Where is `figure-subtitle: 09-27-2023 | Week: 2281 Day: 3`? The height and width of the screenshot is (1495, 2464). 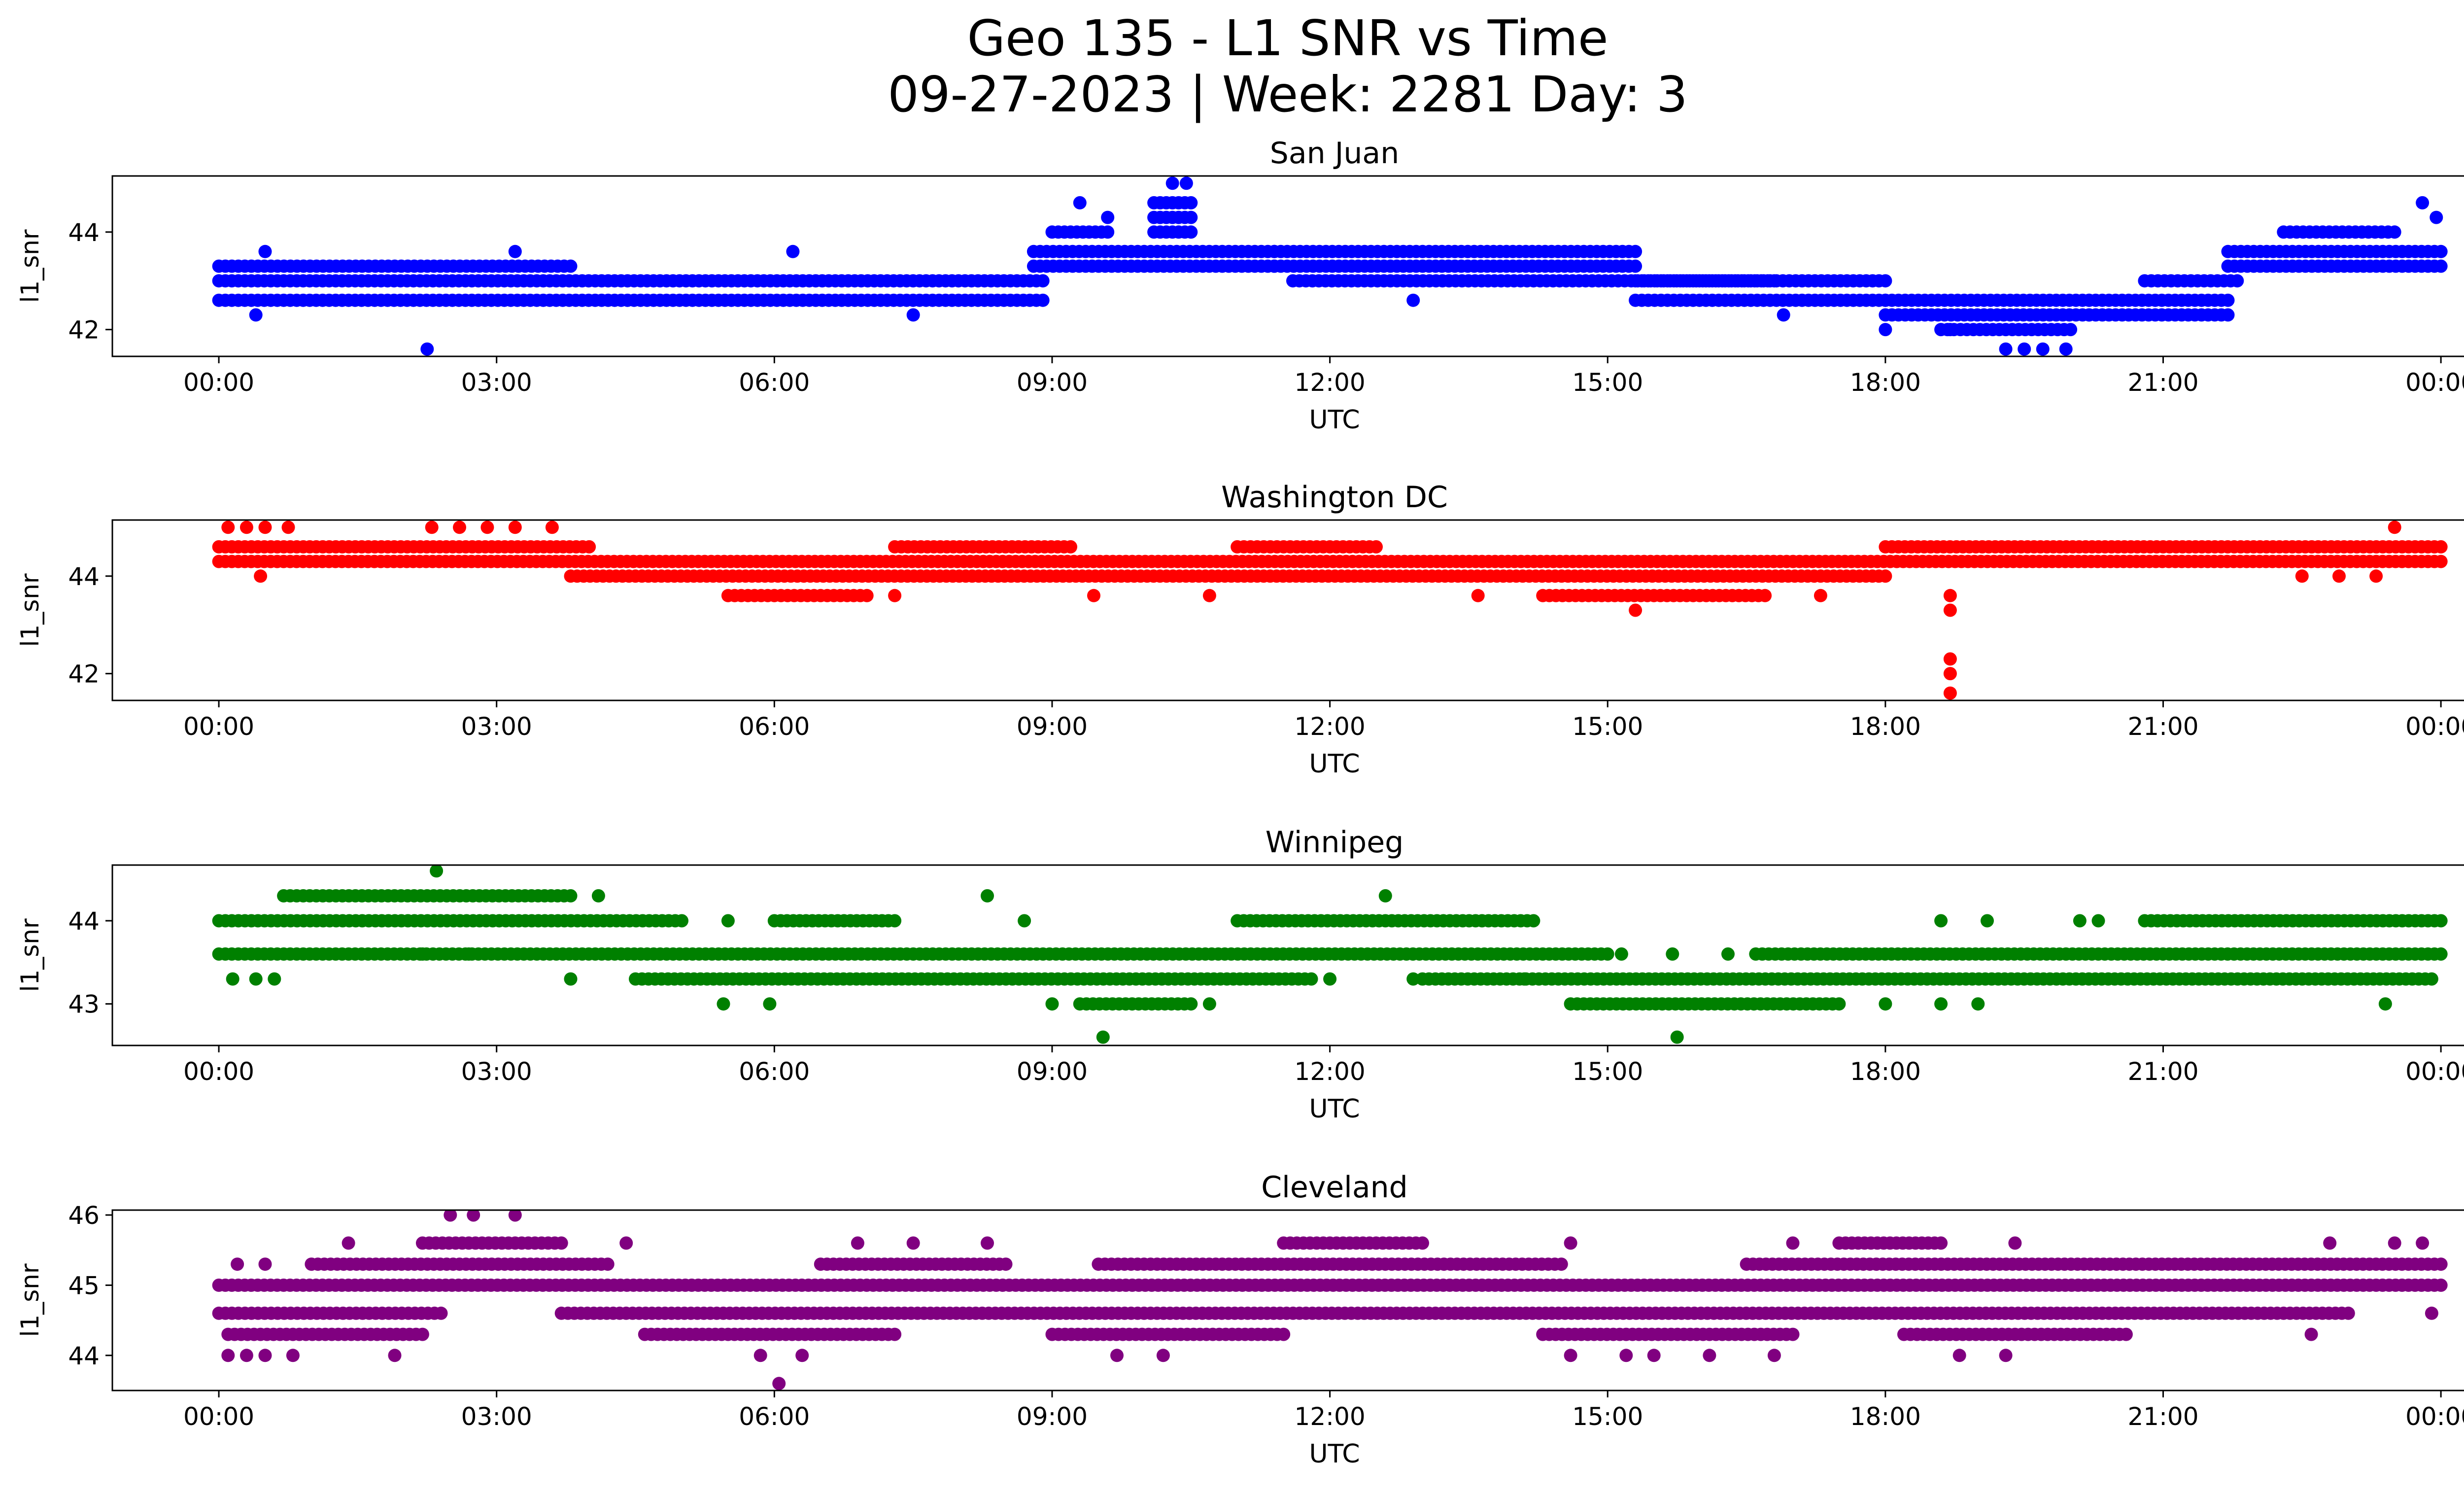
figure-subtitle: 09-27-2023 | Week: 2281 Day: 3 is located at coordinates (1288, 94).